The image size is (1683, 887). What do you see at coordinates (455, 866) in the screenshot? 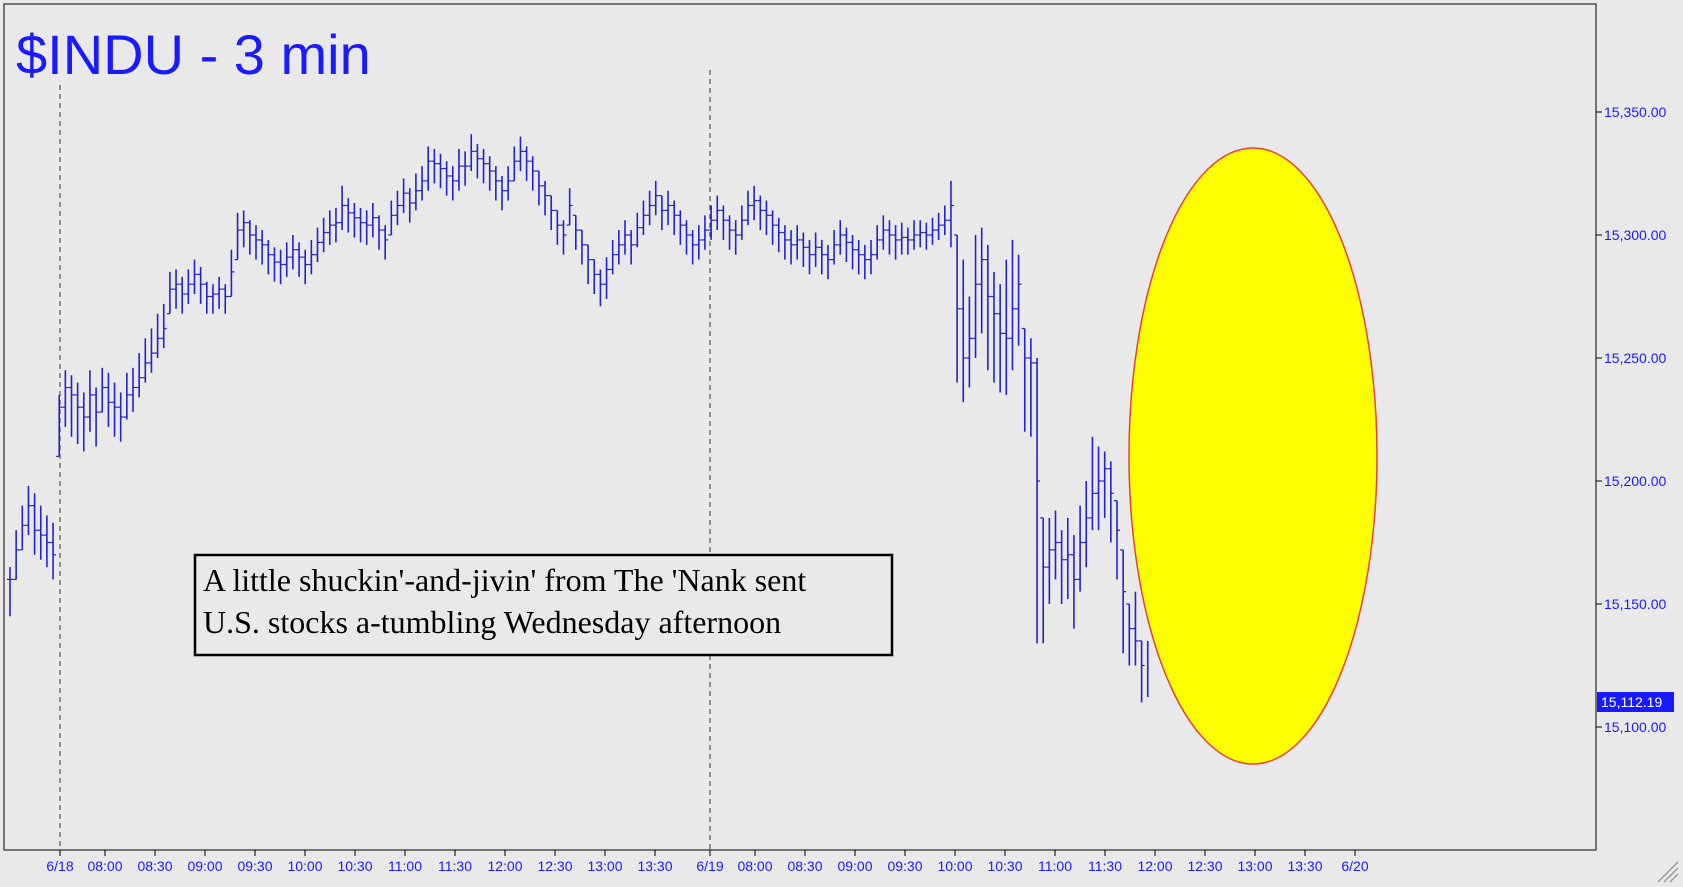
I see `time-axis-label: 11:30` at bounding box center [455, 866].